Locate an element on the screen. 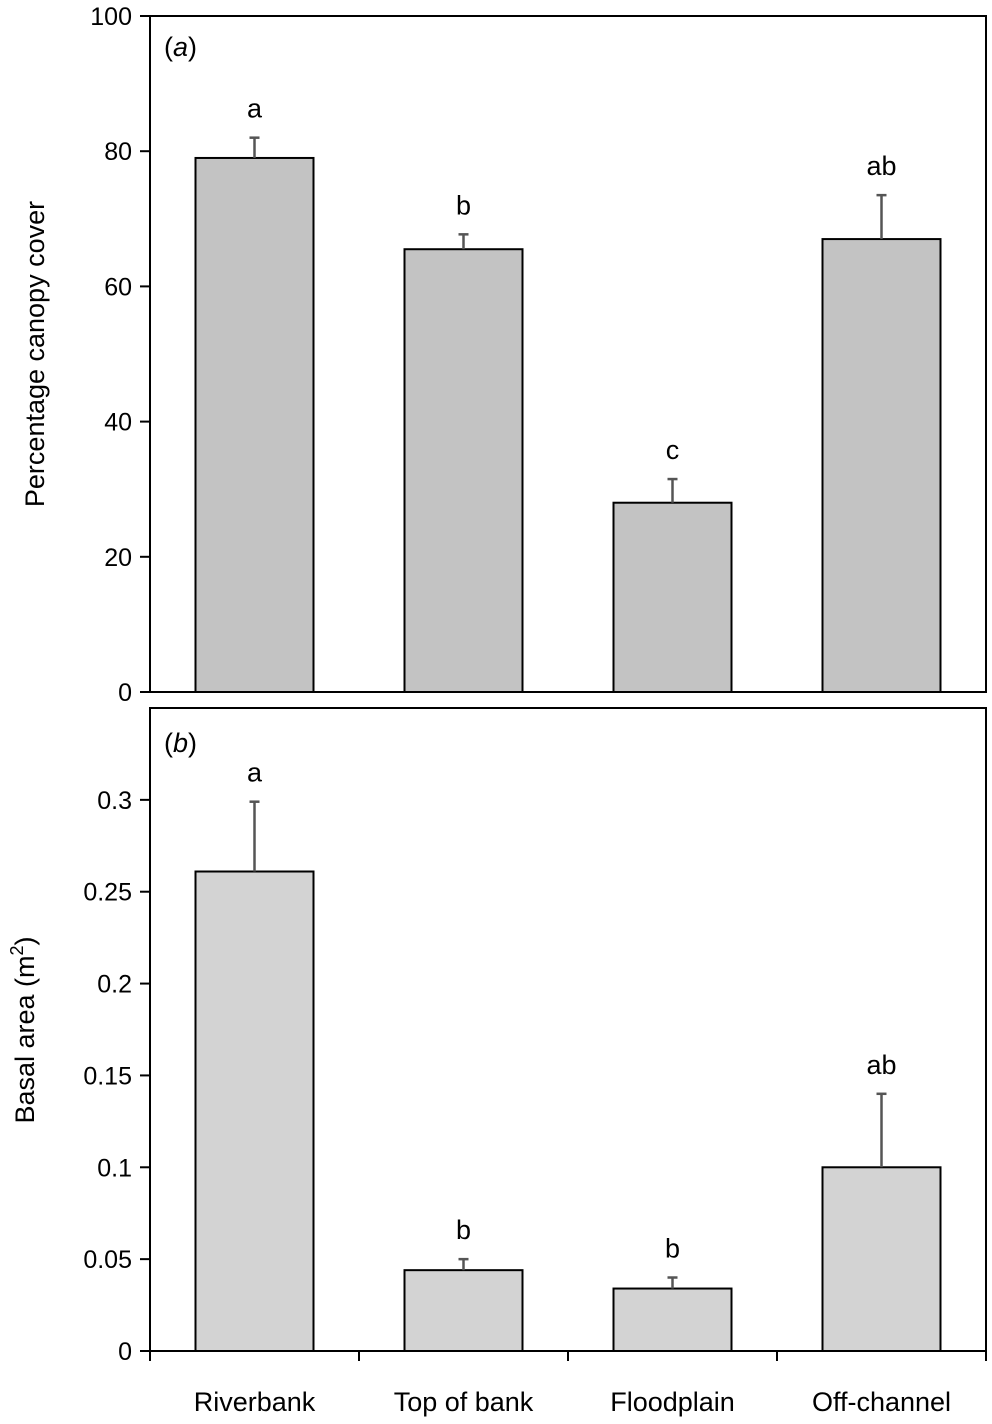 The width and height of the screenshot is (992, 1424). panel-b-tag-letter: b is located at coordinates (180, 743).